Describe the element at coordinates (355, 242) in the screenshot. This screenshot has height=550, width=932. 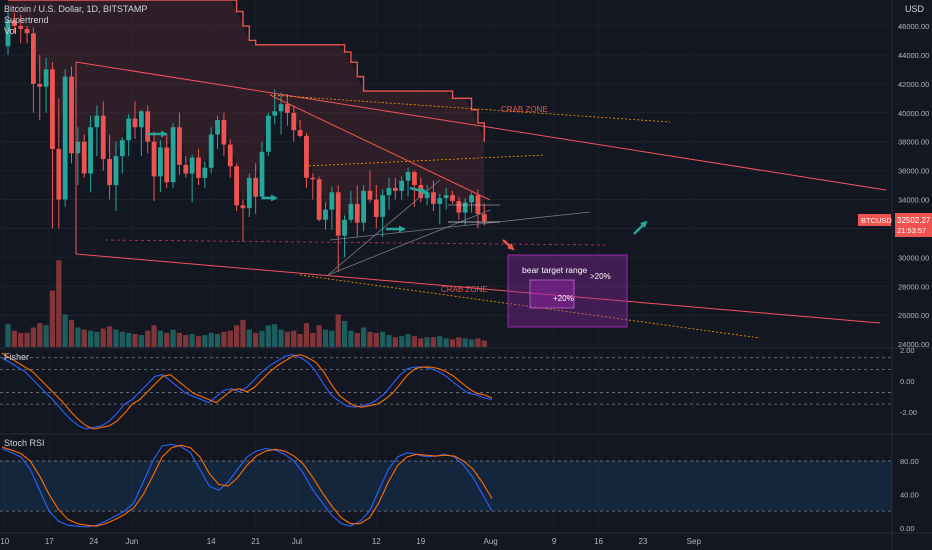
I see `support-dashed-line` at that location.